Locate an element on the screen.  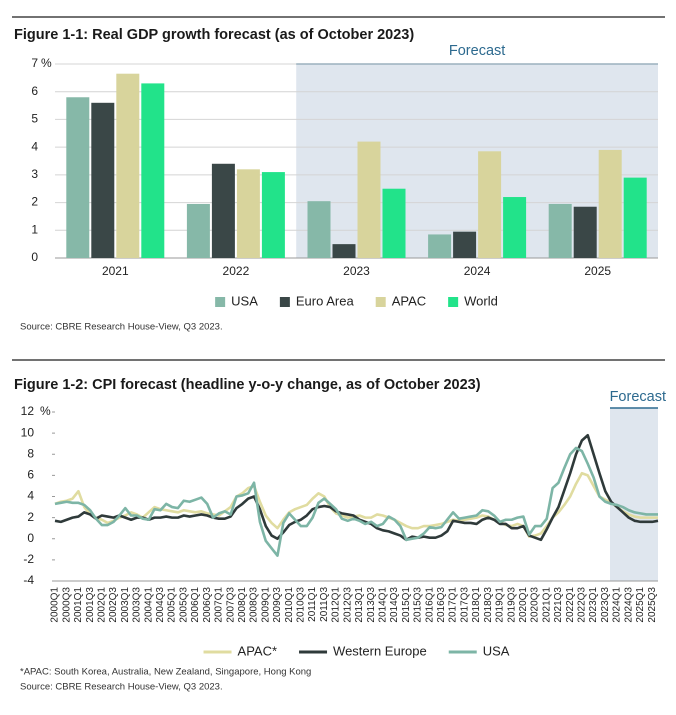
legend-label: APAC is located at coordinates (409, 300).